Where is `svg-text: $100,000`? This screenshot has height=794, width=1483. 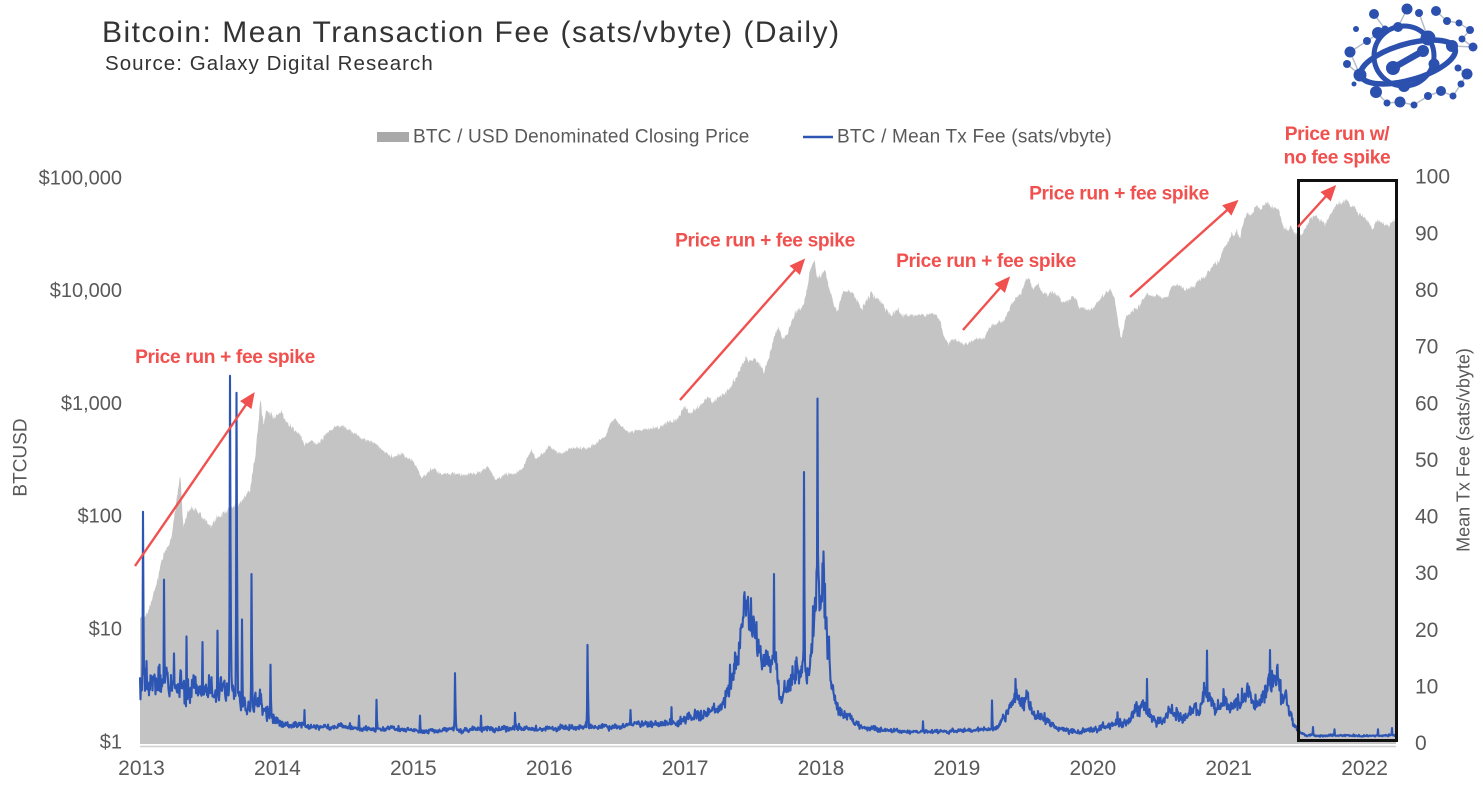 svg-text: $100,000 is located at coordinates (80, 178).